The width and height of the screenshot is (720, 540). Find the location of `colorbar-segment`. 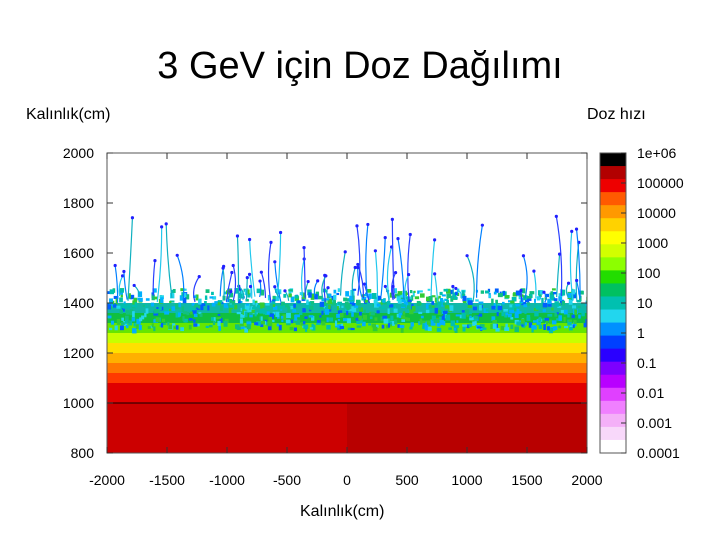

colorbar-segment is located at coordinates (613, 251).